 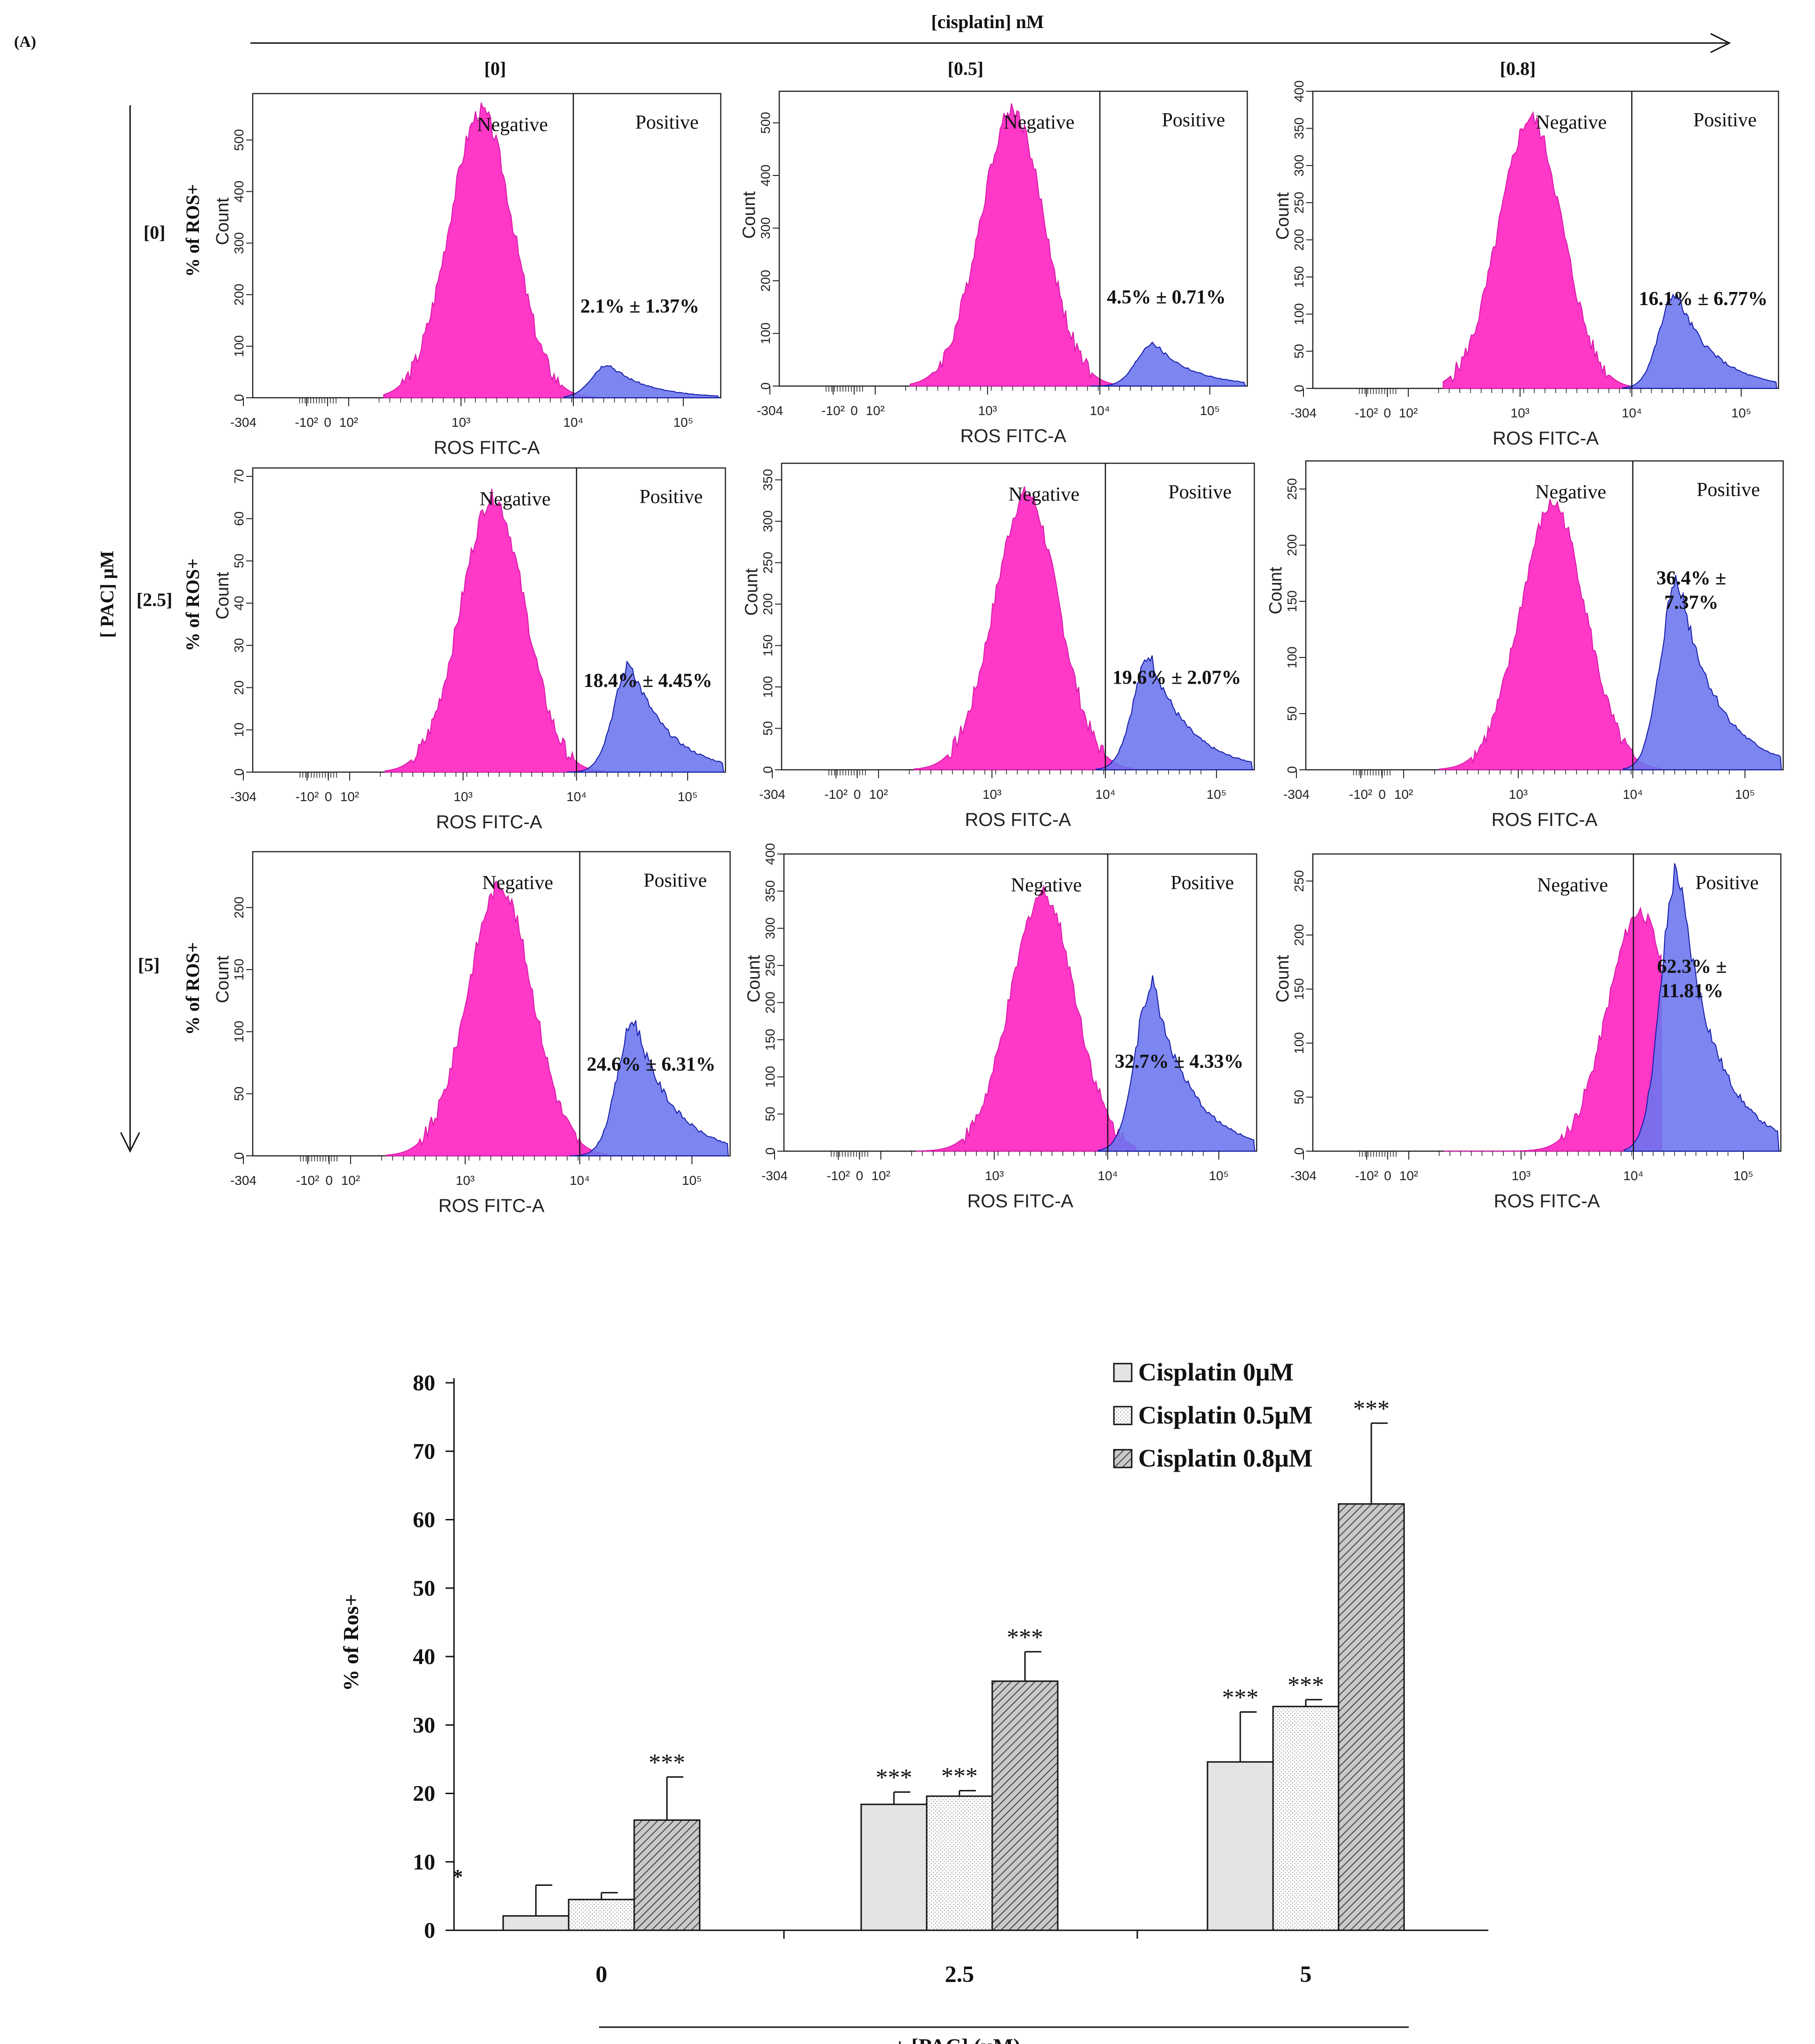 What do you see at coordinates (601, 1974) in the screenshot?
I see `bar-chart-category-label: 0` at bounding box center [601, 1974].